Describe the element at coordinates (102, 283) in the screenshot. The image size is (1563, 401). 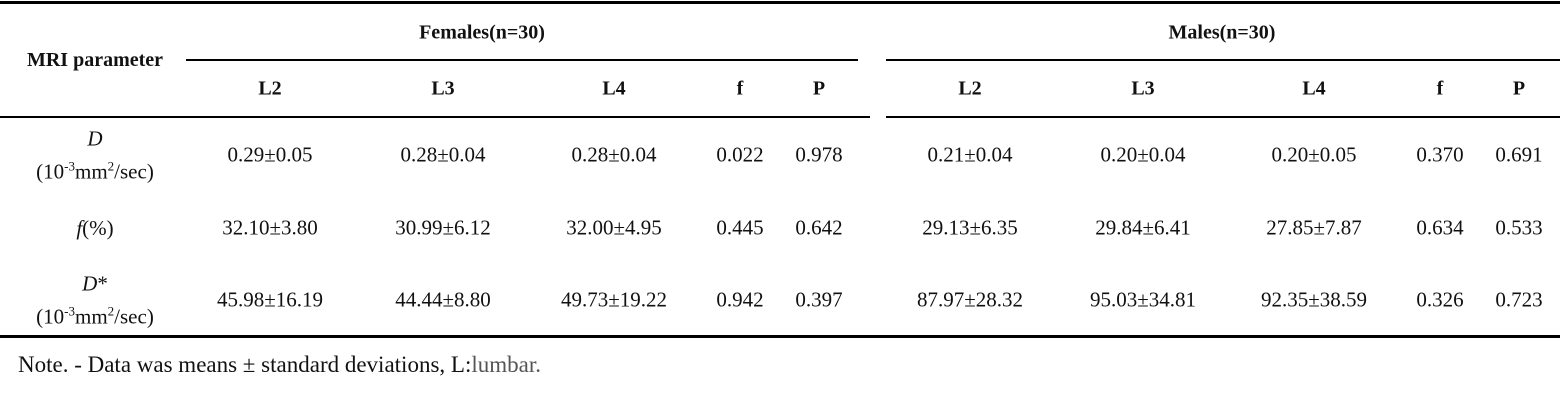
I see `row-suffix: *` at that location.